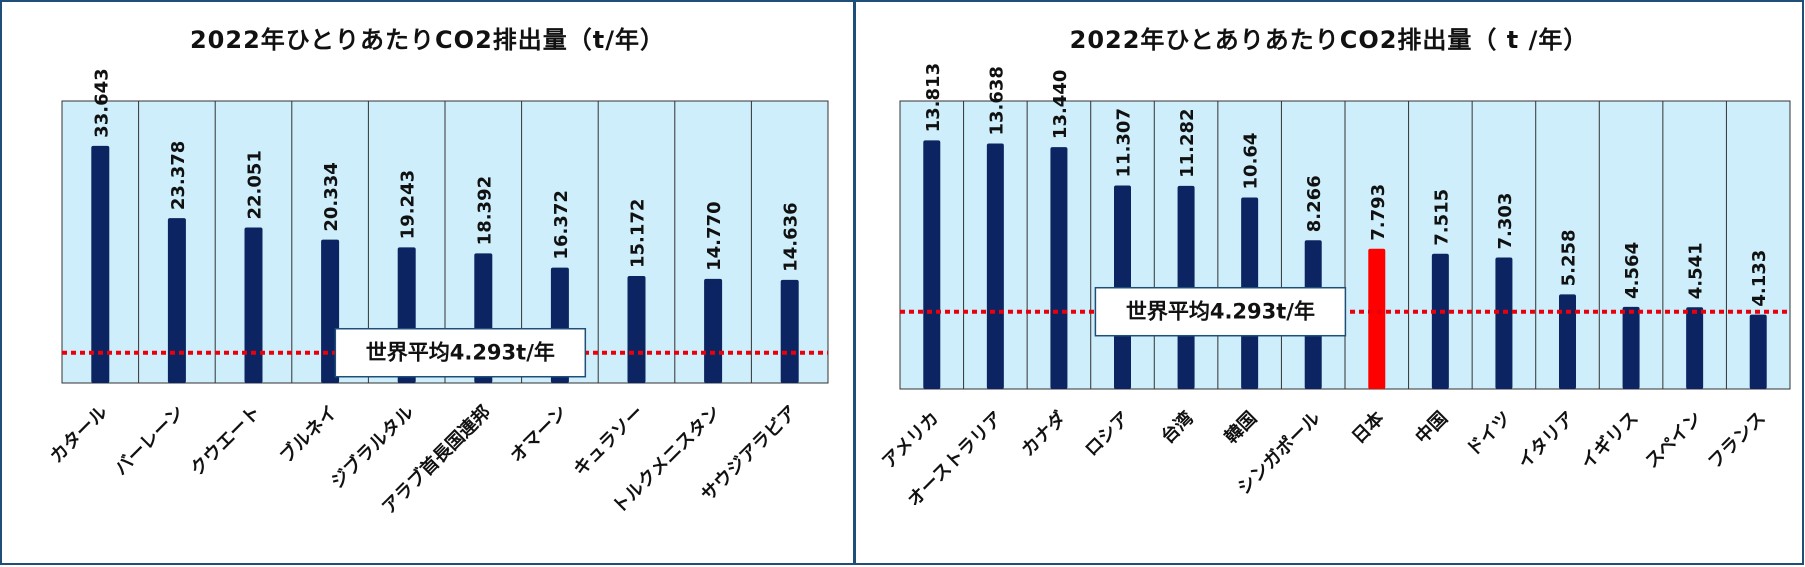  I want to click on x-tick-label: ブルネイ, so click(308, 434).